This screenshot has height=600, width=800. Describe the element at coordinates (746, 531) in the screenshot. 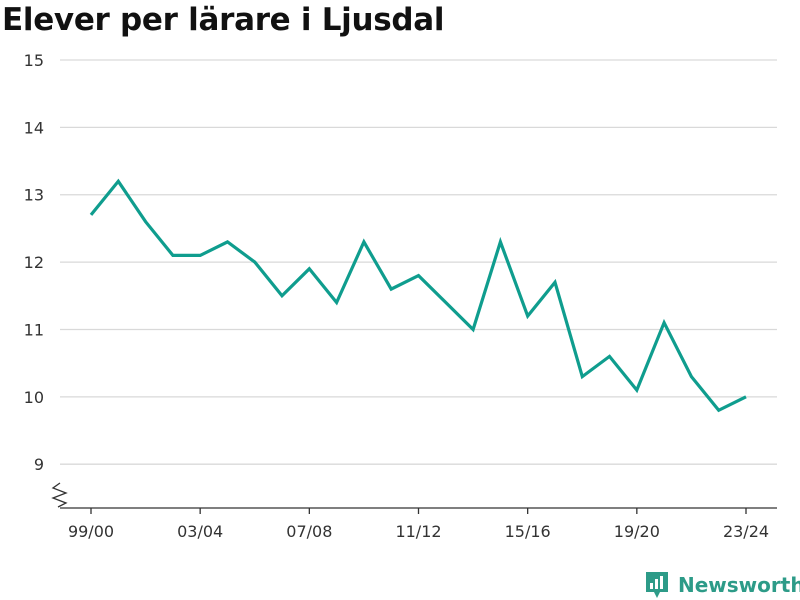

I see `x-tick-label: 23/24` at that location.